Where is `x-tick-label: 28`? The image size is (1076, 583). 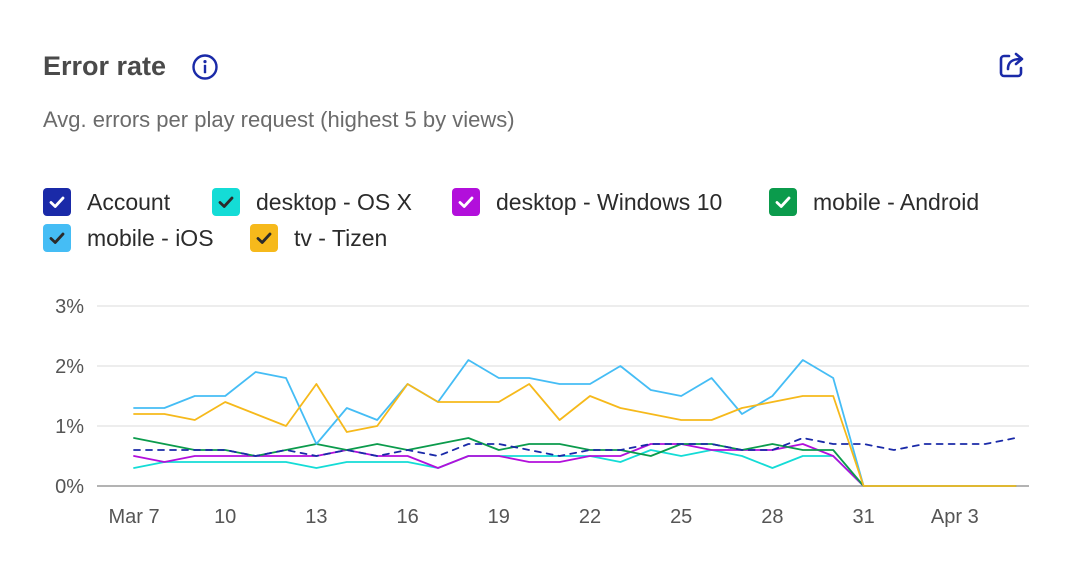 x-tick-label: 28 is located at coordinates (772, 517).